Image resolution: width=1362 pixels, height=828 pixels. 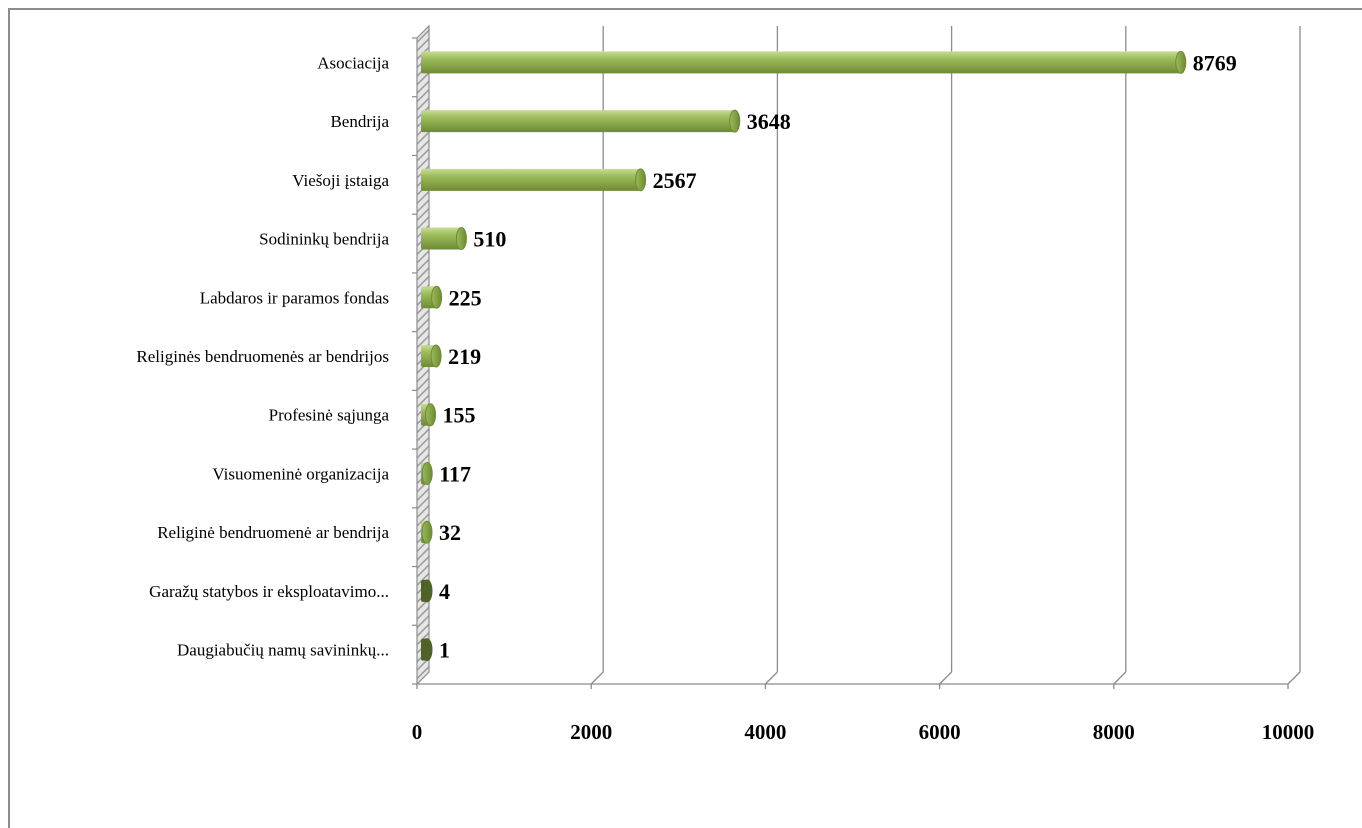 I want to click on value-label: 117, so click(x=455, y=473).